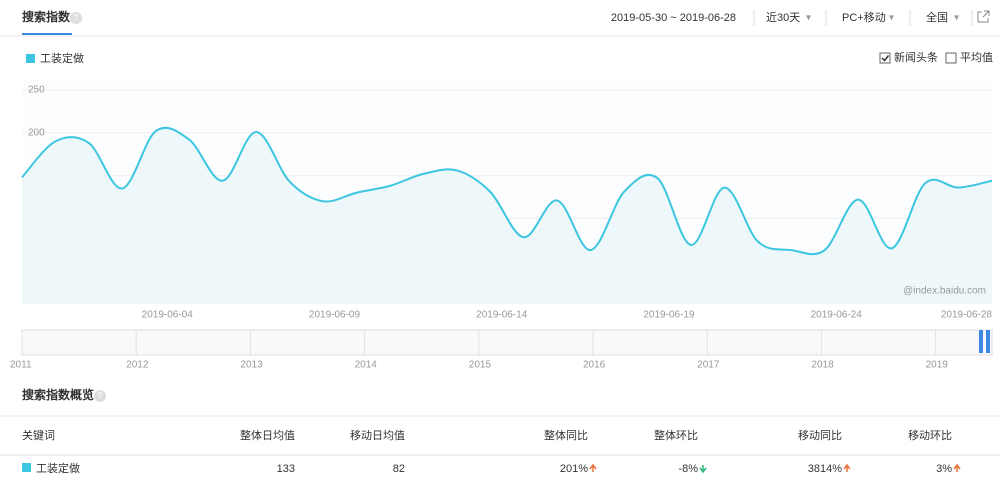 The image size is (1000, 485). What do you see at coordinates (377, 435) in the screenshot?
I see `column-header: 移动日均值` at bounding box center [377, 435].